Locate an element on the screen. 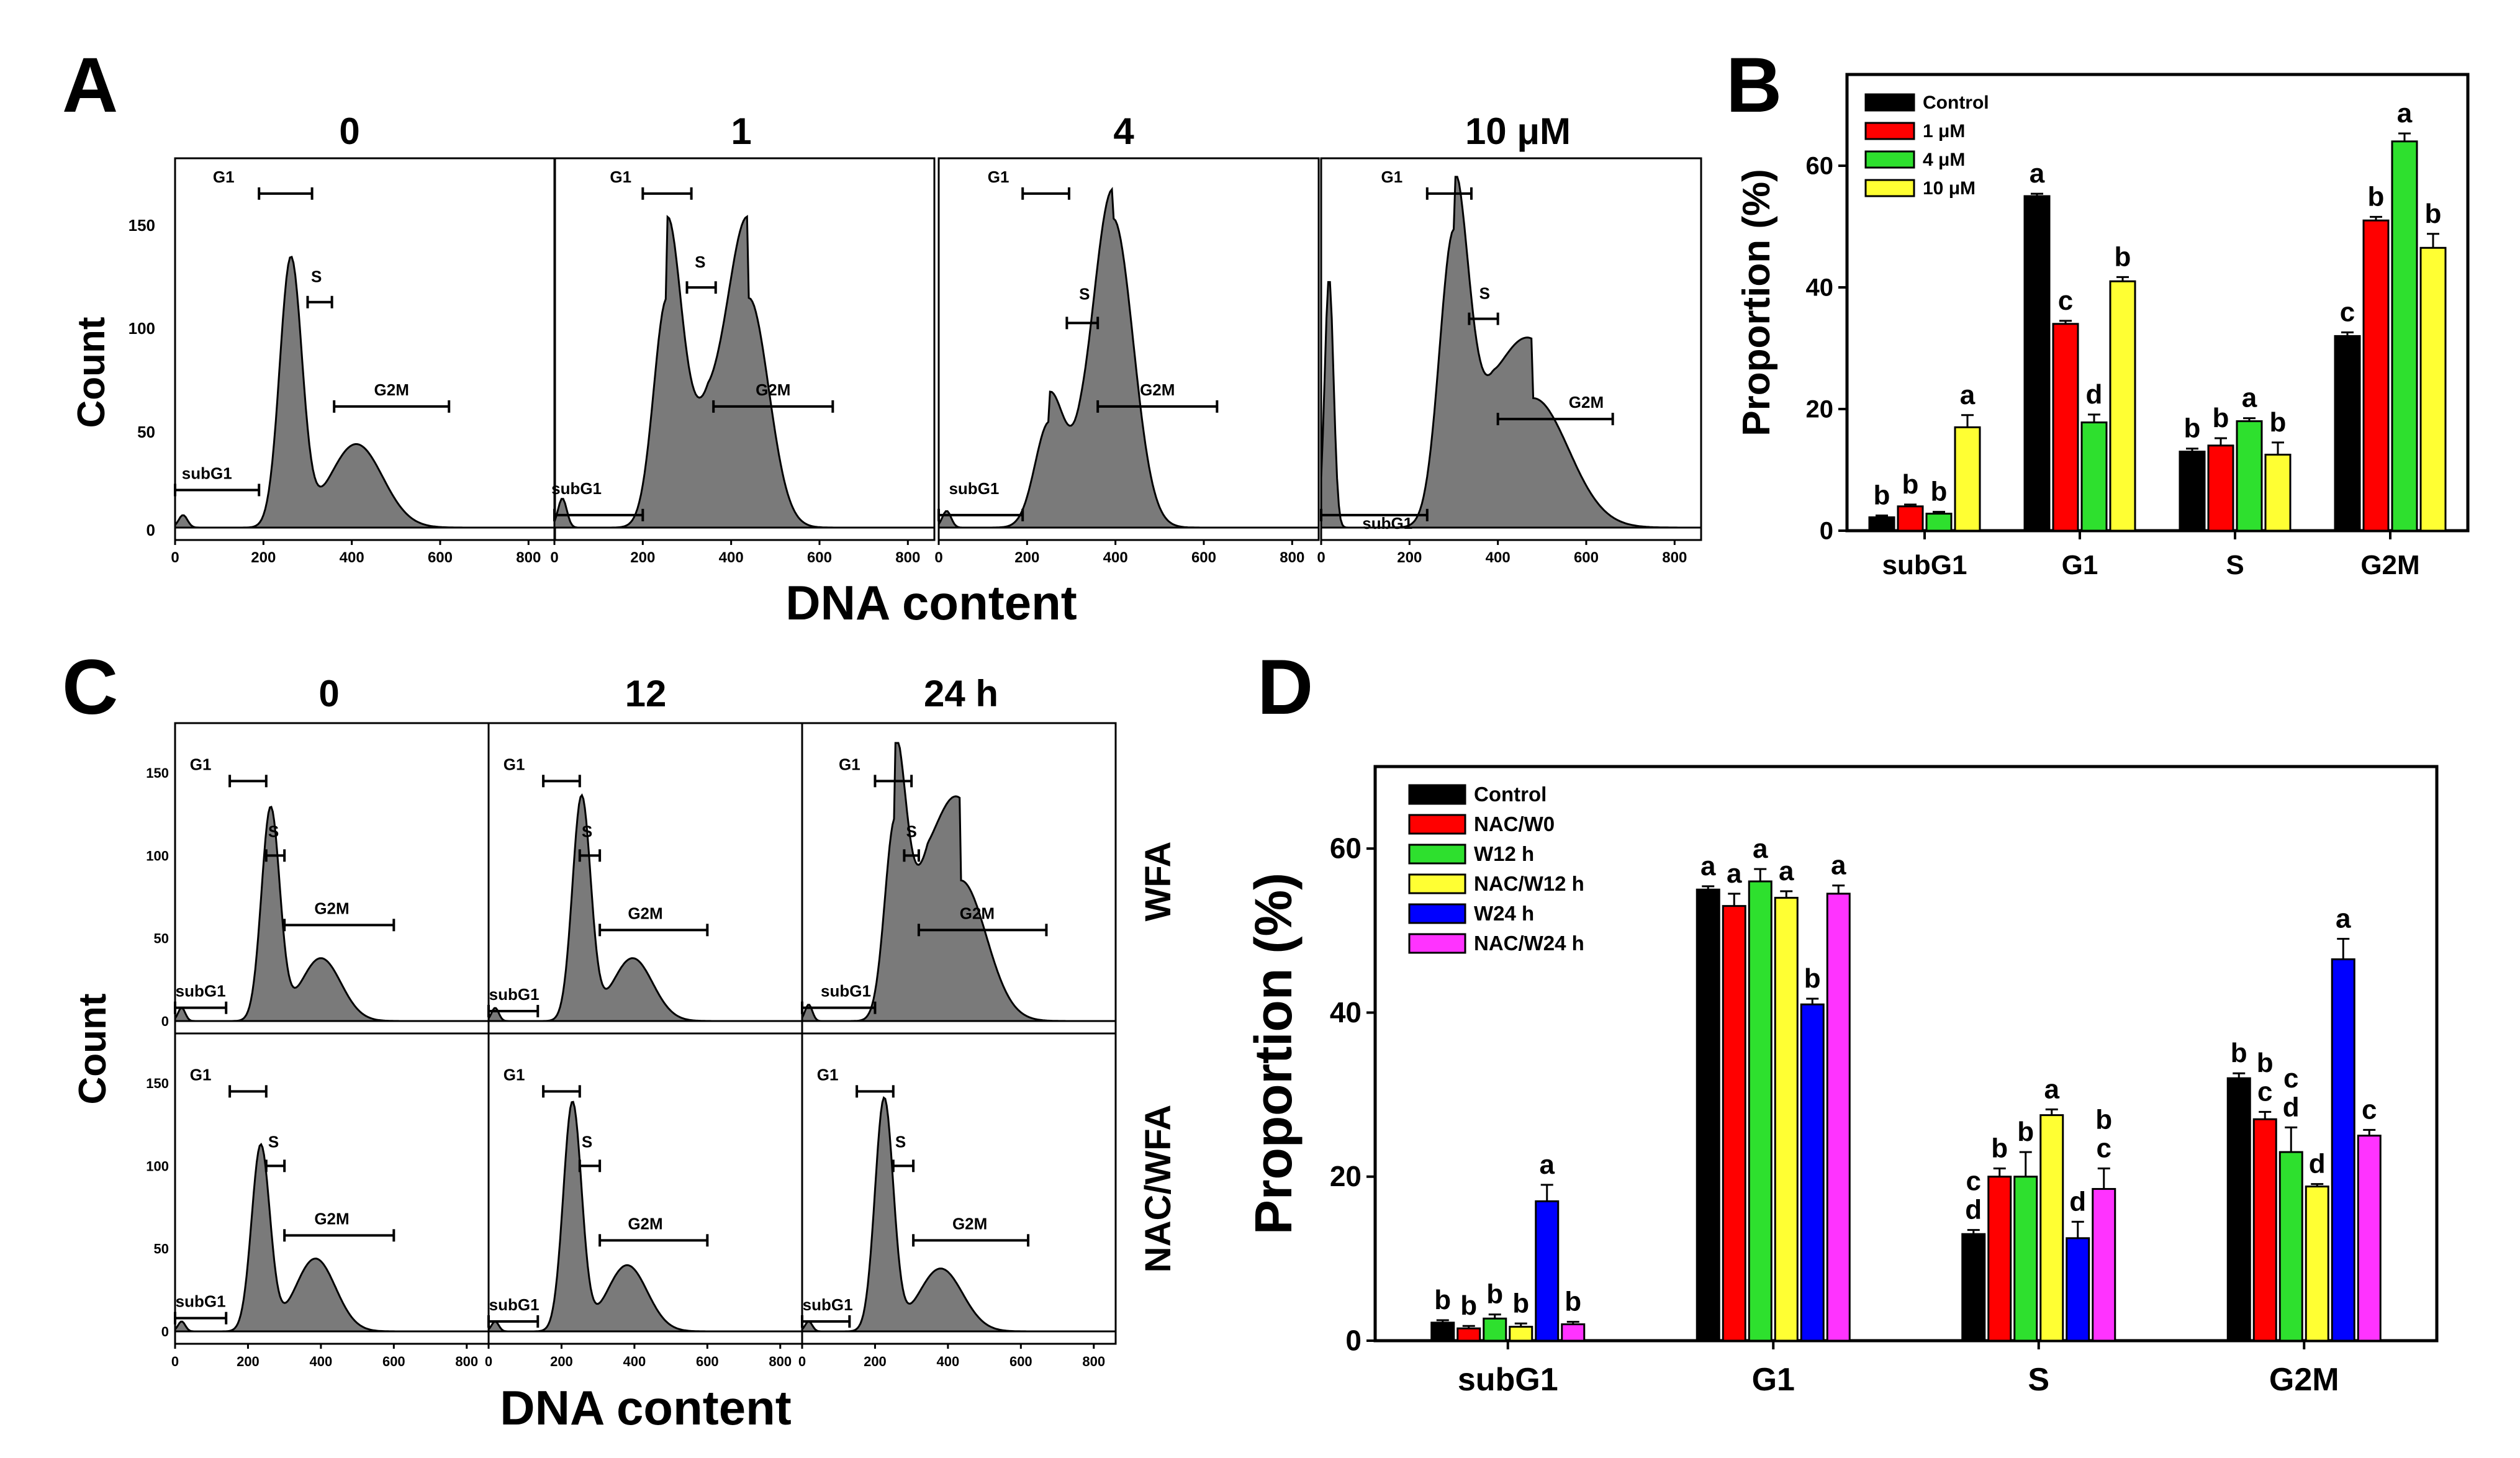  panel-c-hist-5-gate-label-1: G1 is located at coordinates (828, 1074).